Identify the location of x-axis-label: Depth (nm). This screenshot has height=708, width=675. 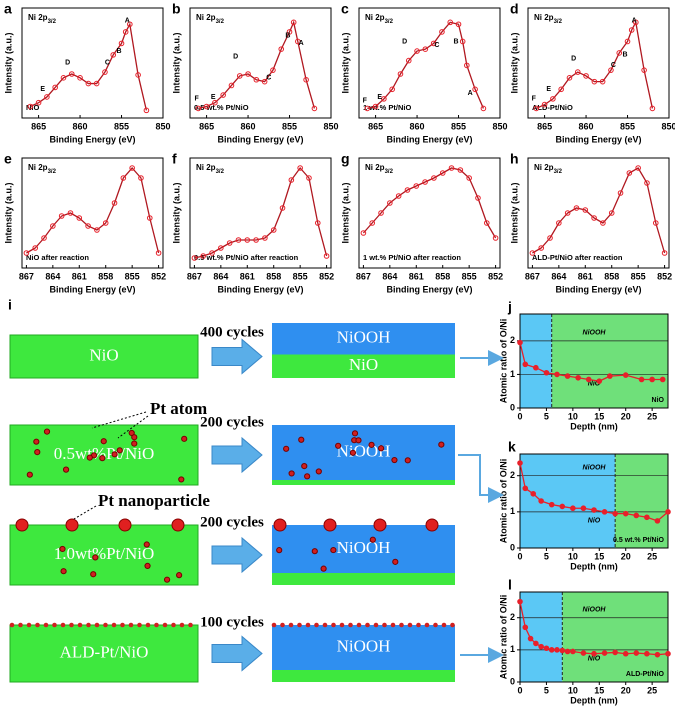
(594, 426).